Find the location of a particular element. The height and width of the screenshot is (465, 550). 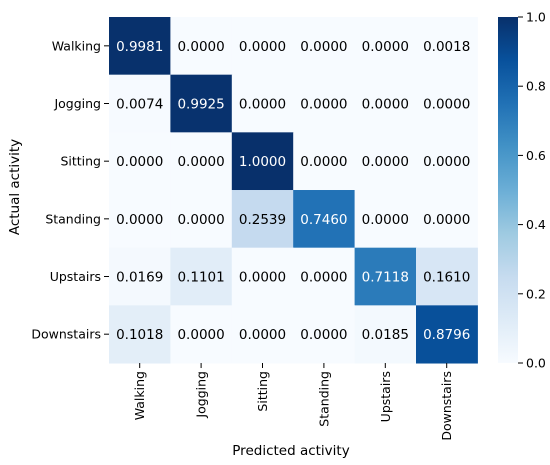

cell-value-label: 0.1101 is located at coordinates (200, 278).